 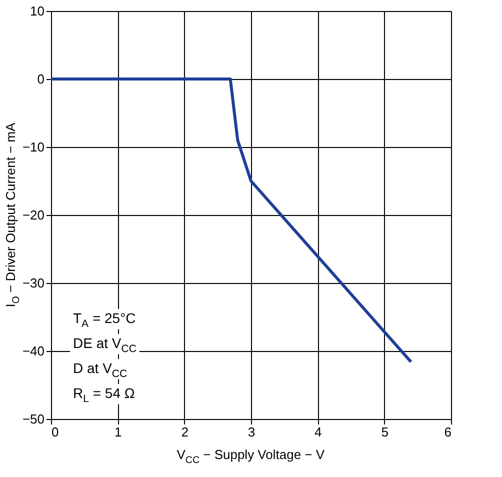 What do you see at coordinates (37, 11) in the screenshot?
I see `y-tick-label: 10` at bounding box center [37, 11].